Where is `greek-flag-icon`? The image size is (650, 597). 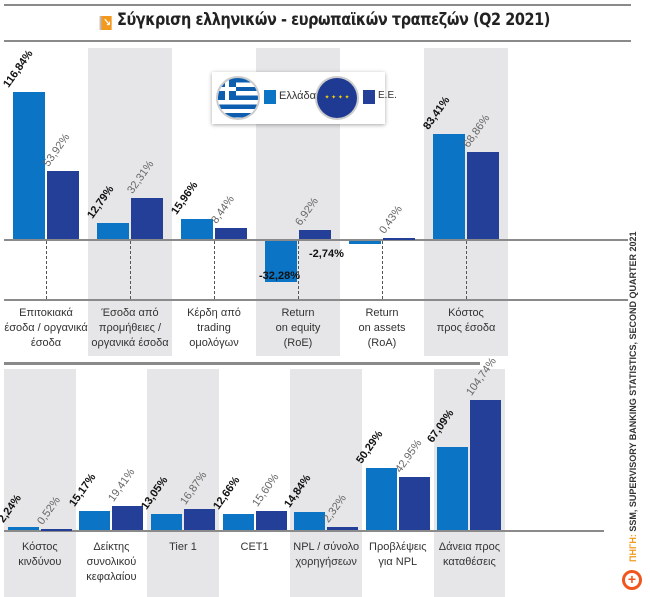 greek-flag-icon is located at coordinates (238, 98).